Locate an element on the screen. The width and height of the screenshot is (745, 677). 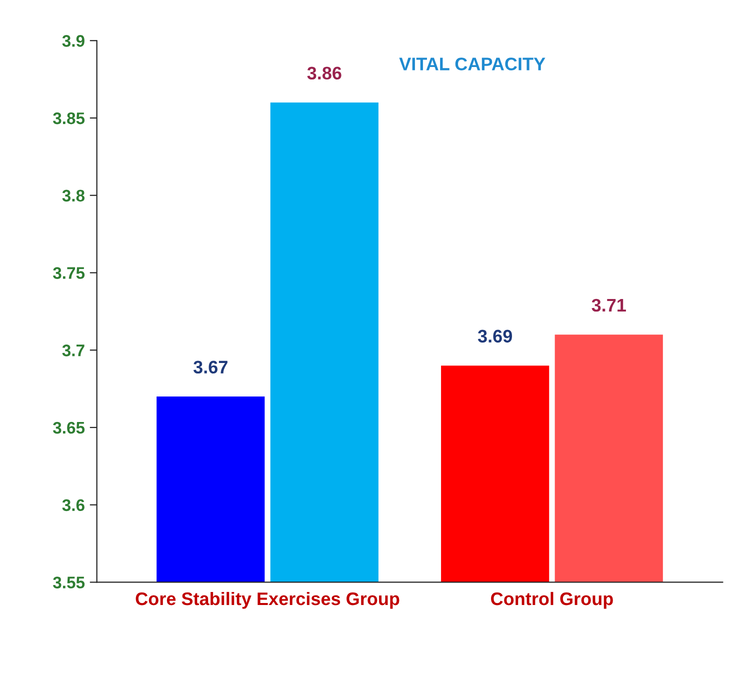
y-tick-label: 3.85 is located at coordinates (68, 118).